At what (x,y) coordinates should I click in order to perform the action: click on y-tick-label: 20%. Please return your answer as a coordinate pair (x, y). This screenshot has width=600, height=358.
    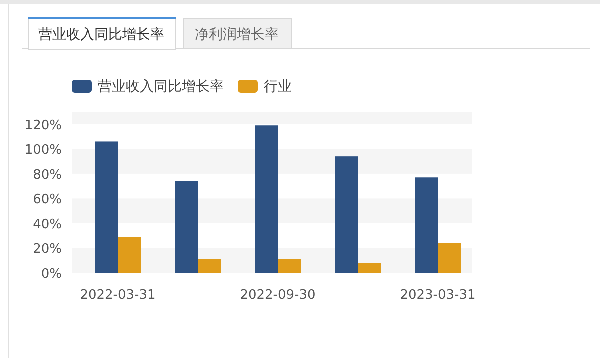
    Looking at the image, I should click on (47, 250).